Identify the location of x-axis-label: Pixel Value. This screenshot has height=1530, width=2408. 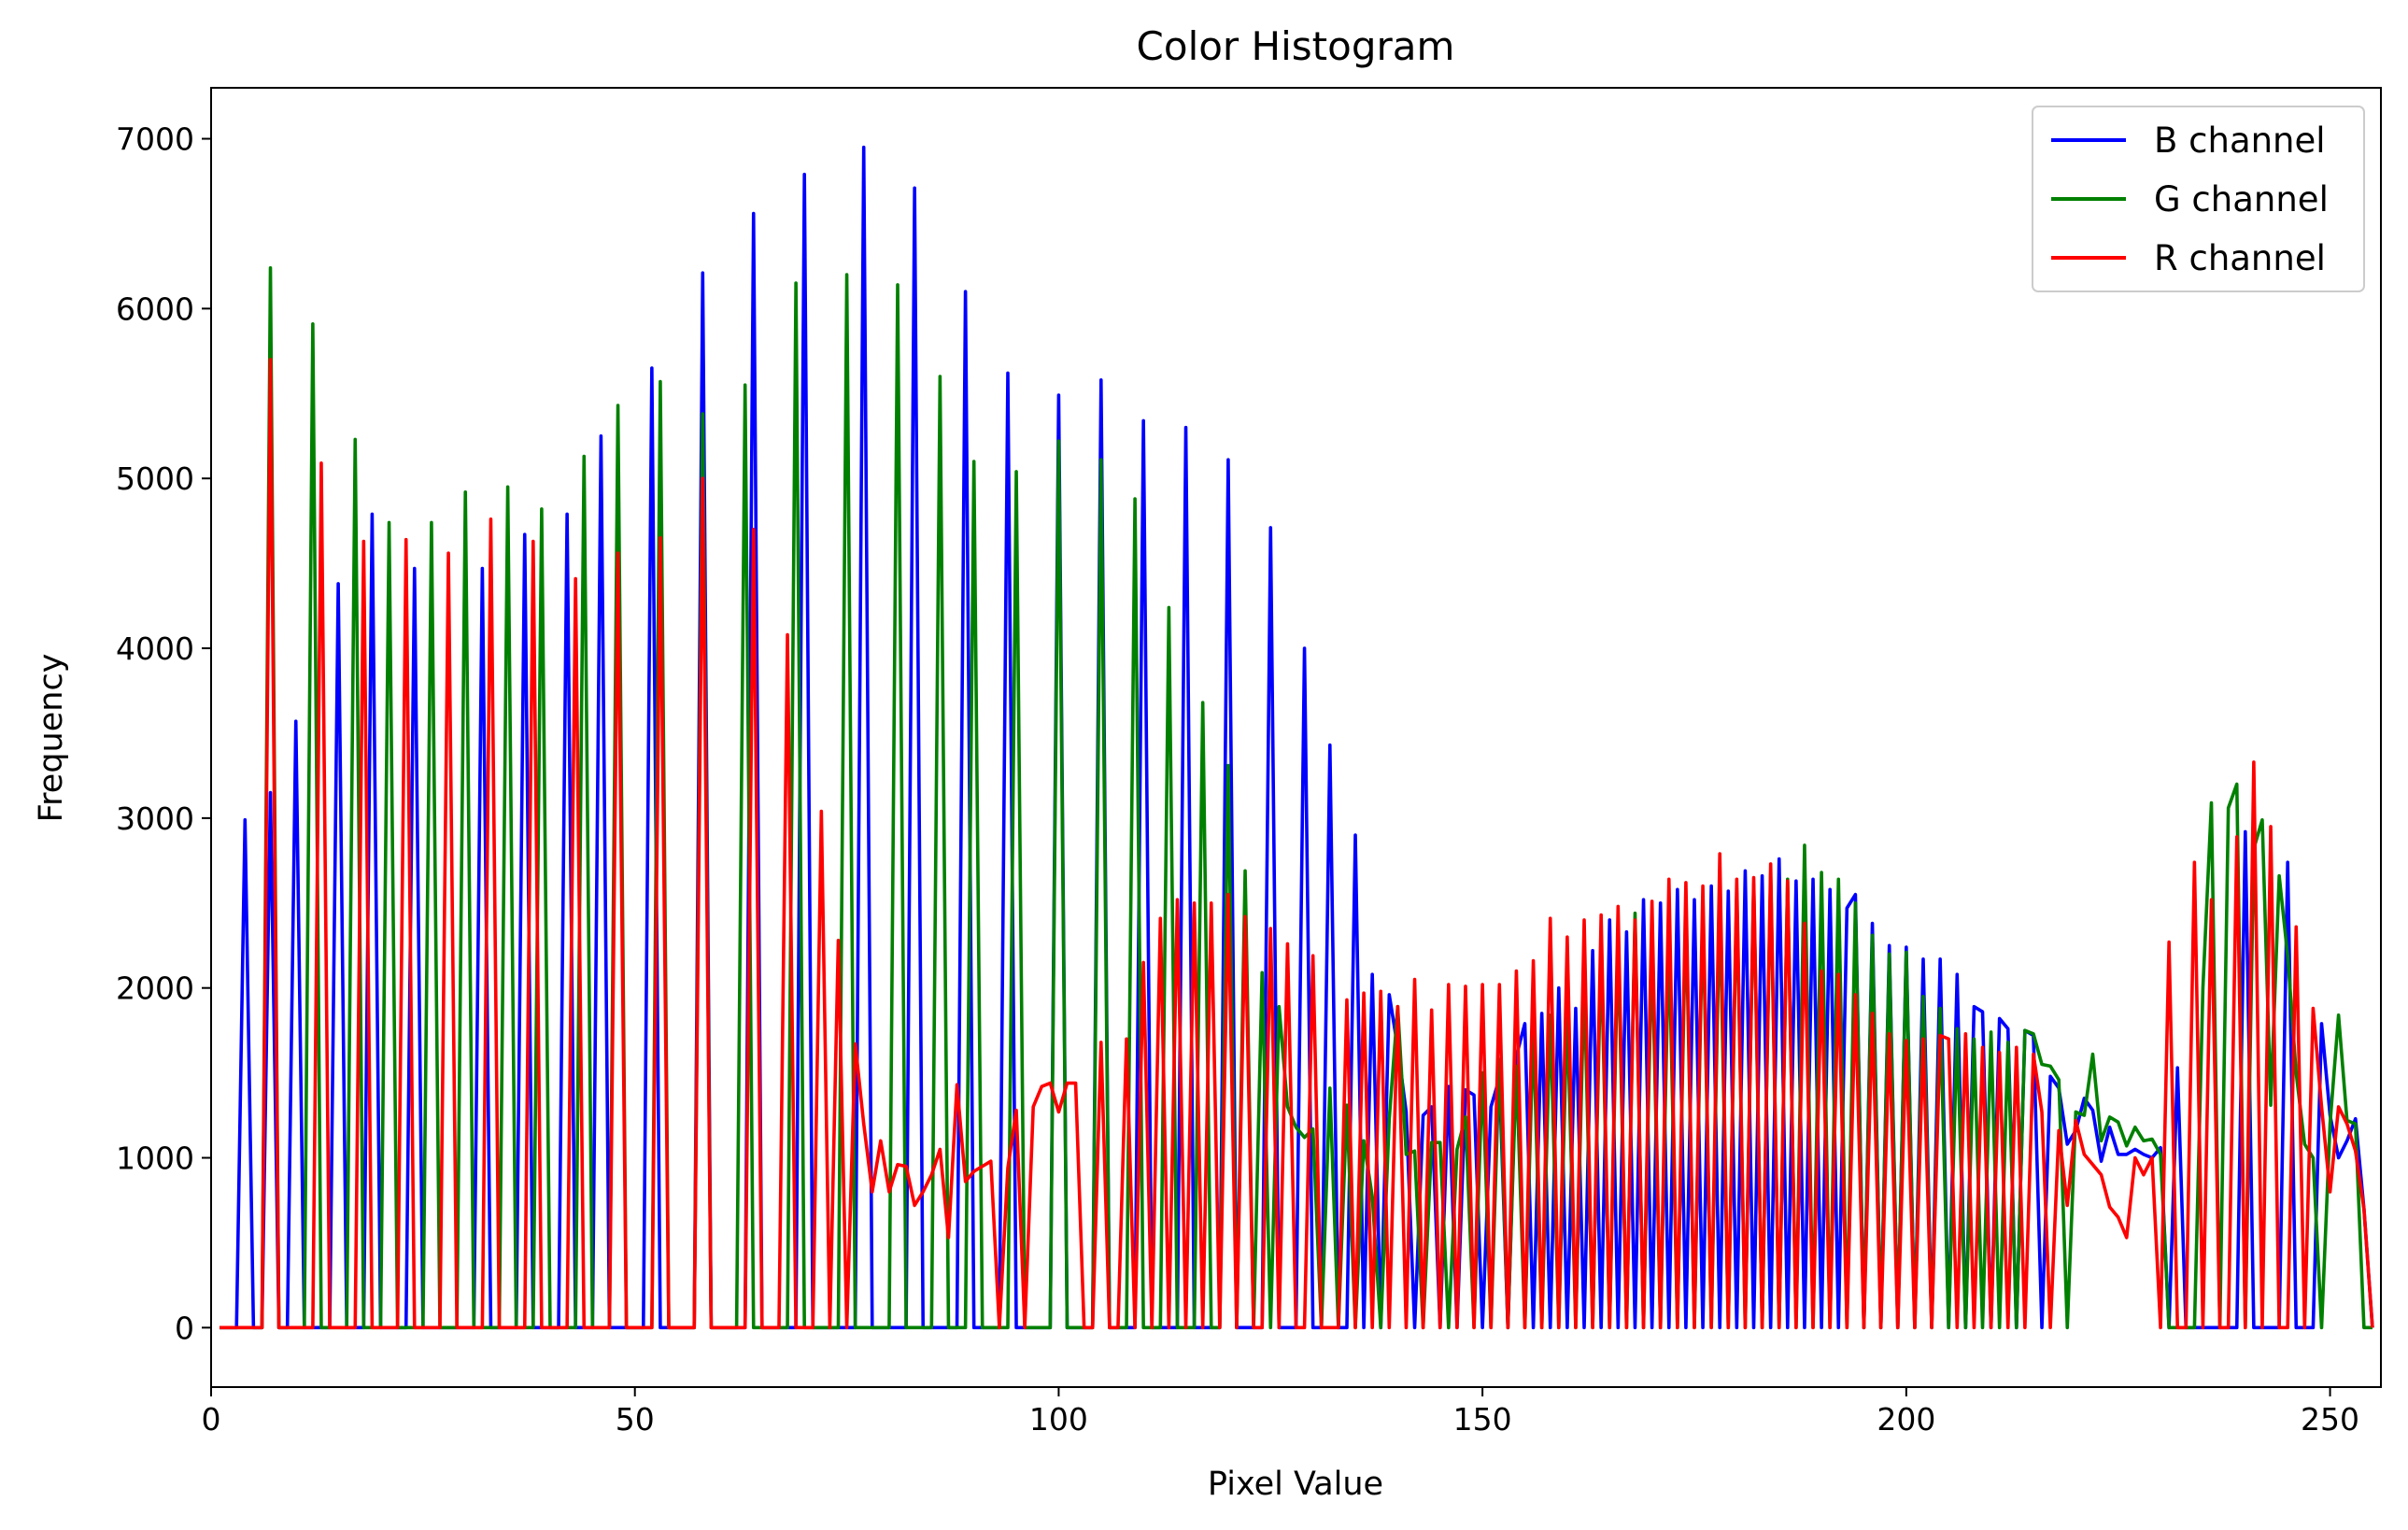
(1295, 1484).